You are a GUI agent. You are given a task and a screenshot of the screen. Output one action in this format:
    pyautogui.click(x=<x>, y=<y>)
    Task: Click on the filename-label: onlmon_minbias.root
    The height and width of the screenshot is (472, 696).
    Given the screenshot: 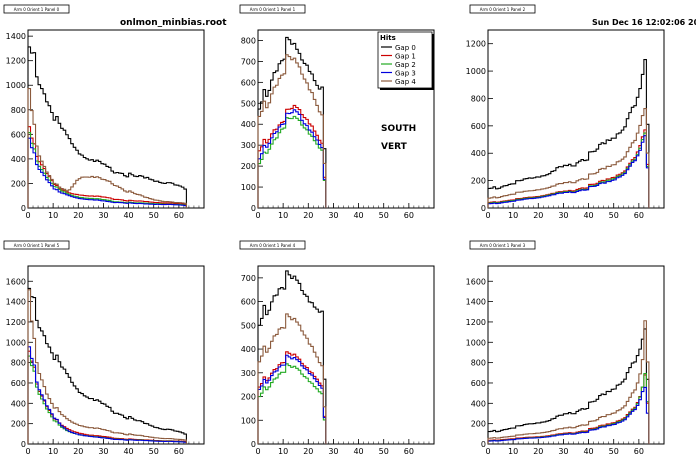 What is the action you would take?
    pyautogui.click(x=173, y=23)
    